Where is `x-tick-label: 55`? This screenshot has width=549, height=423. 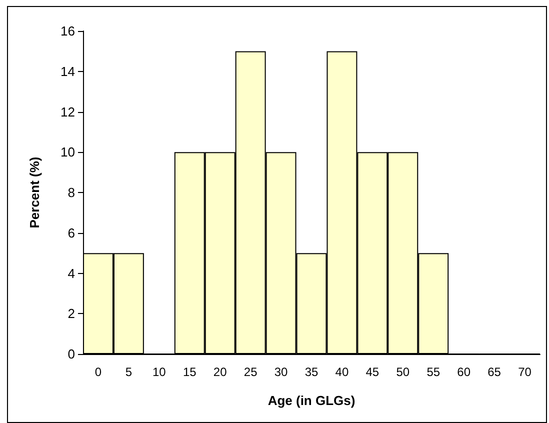
x-tick-label: 55 is located at coordinates (433, 372).